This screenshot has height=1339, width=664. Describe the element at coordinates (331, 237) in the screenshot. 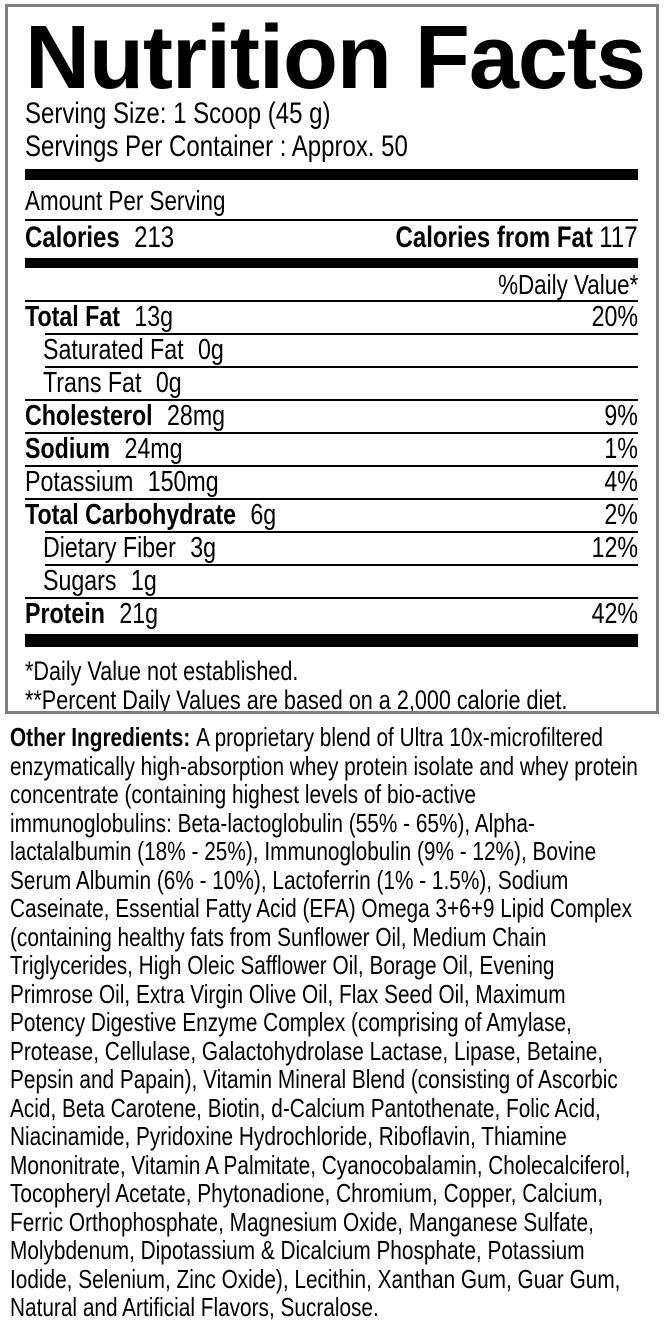

I see `calories-row: Calories 213 Calories from Fat 117` at that location.